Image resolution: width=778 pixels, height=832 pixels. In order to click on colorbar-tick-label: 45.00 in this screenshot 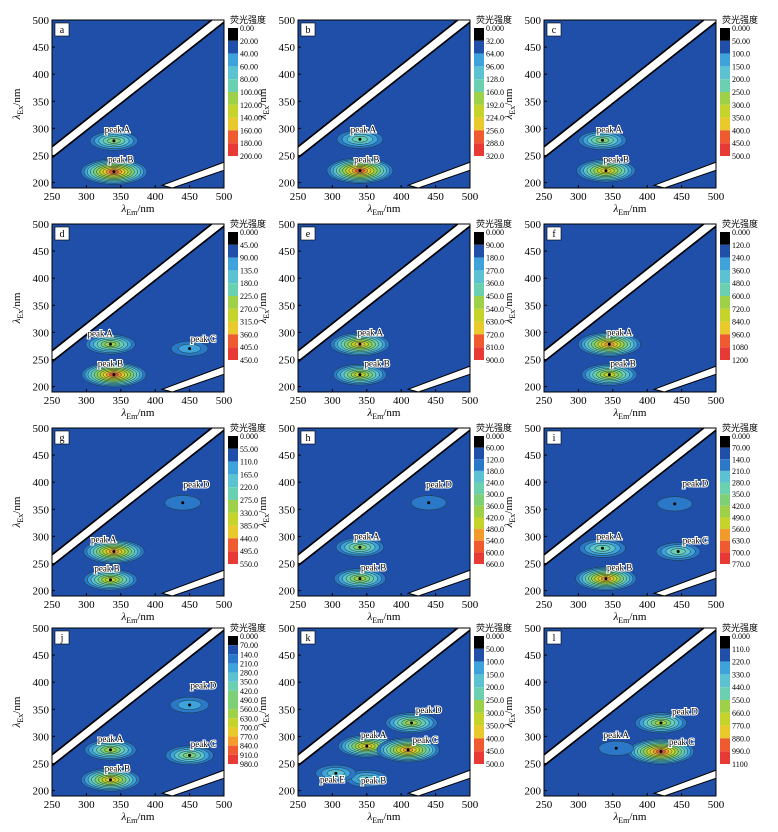, I will do `click(249, 245)`.